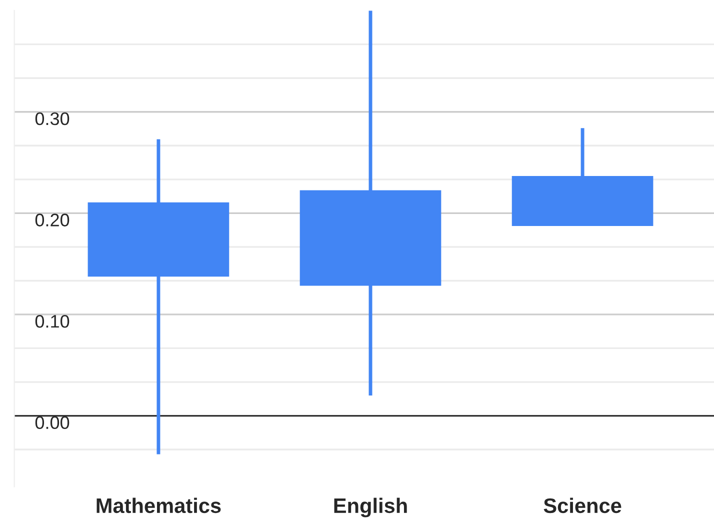 The image size is (714, 529). Describe the element at coordinates (52, 321) in the screenshot. I see `y-tick-label: 0.10` at that location.